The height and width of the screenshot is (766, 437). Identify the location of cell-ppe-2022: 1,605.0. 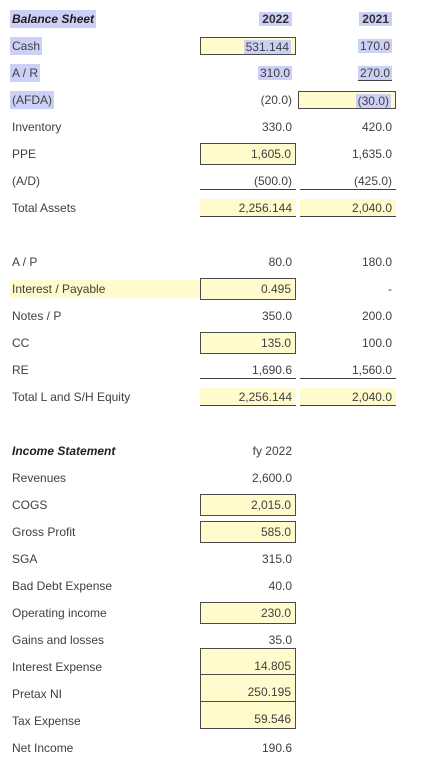
(248, 154).